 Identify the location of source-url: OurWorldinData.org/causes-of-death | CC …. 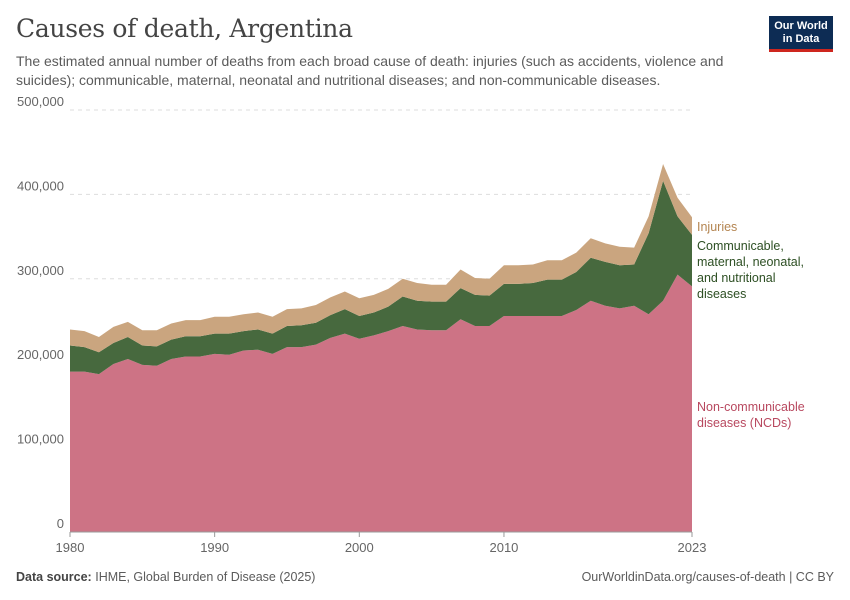
(707, 577).